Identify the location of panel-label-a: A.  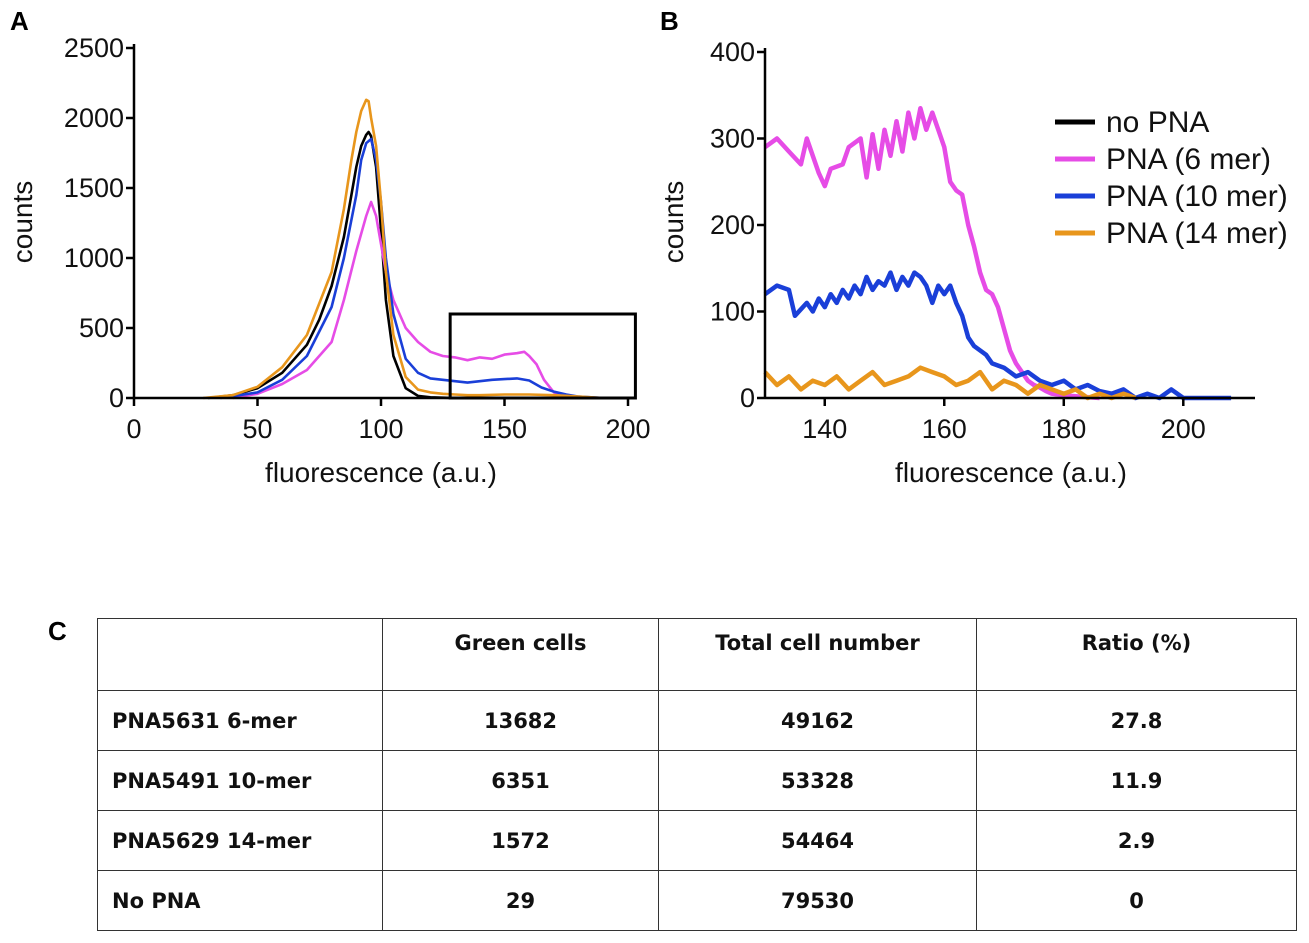
(19, 21).